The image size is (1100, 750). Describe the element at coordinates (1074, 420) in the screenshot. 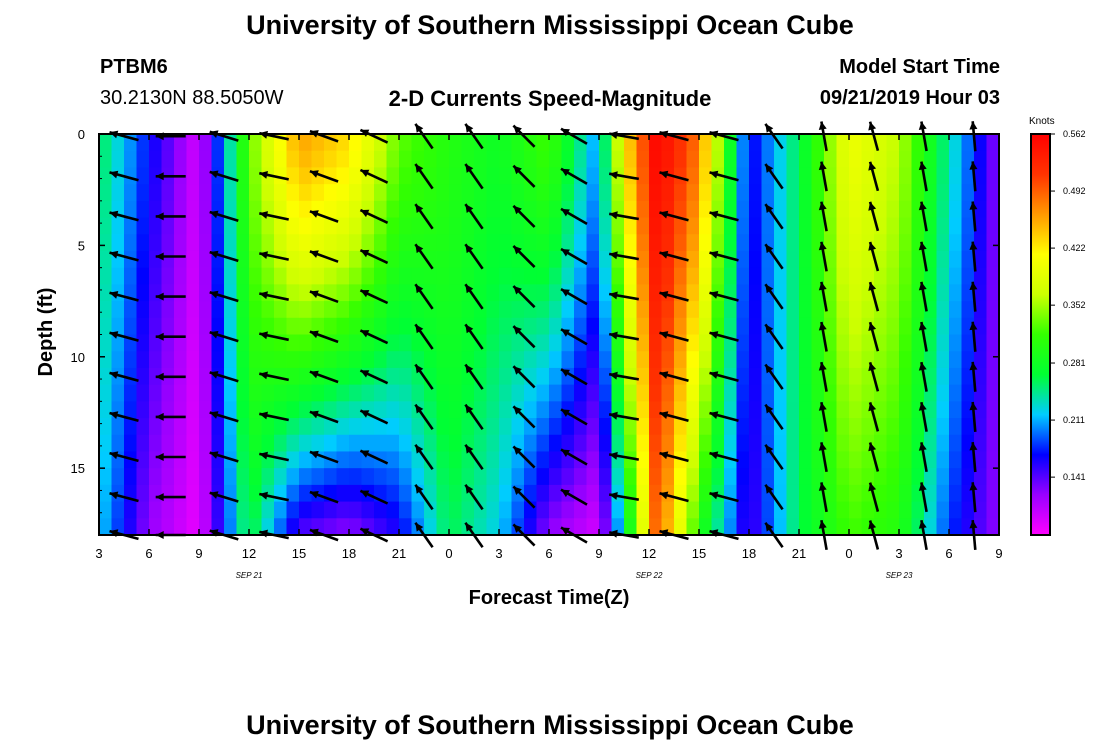

I see `colorbar-tick-label: 0.211` at that location.